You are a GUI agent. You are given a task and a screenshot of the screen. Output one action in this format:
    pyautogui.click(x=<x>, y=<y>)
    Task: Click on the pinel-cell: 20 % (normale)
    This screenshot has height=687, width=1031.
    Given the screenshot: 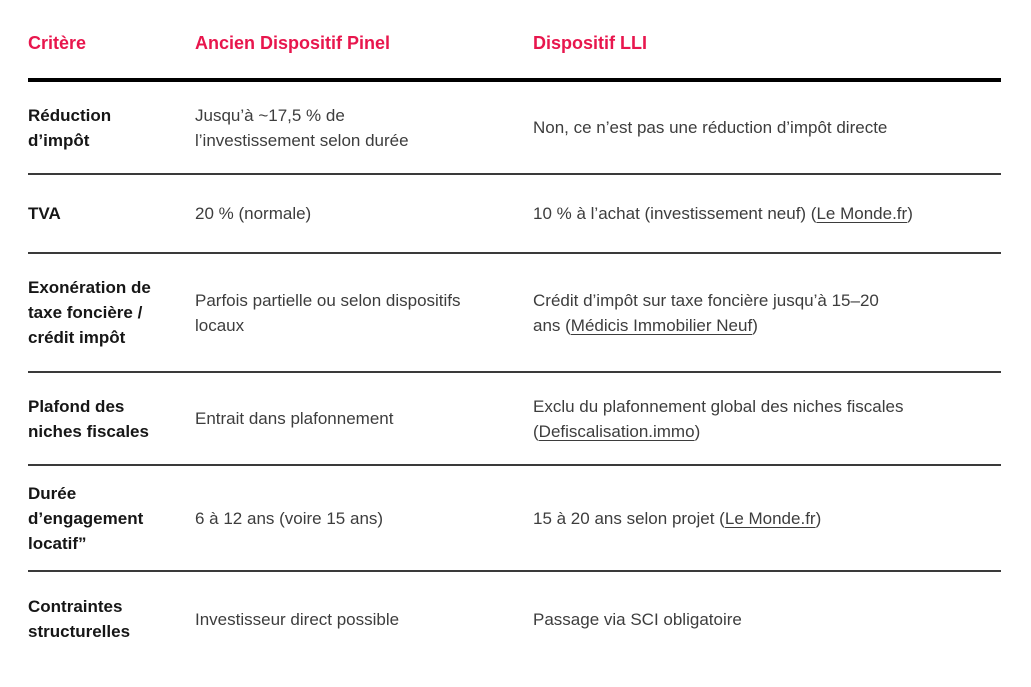 What is the action you would take?
    pyautogui.click(x=364, y=214)
    